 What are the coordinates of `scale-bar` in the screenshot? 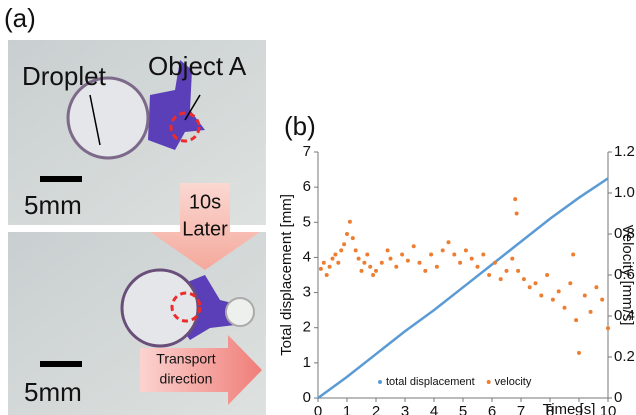 It's located at (61, 364).